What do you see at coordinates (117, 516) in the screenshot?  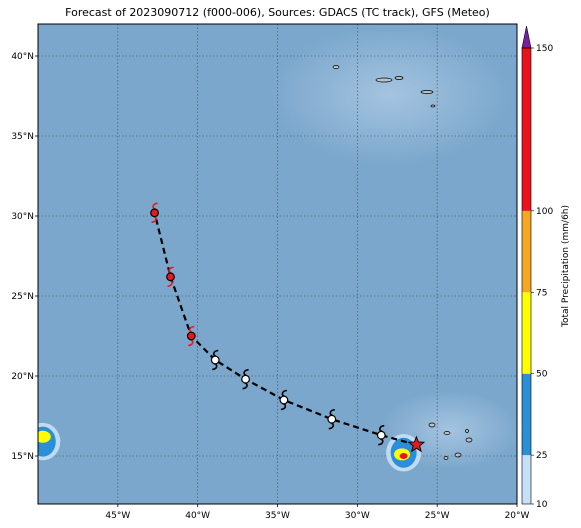 I see `lon-tick-label: 45°W` at bounding box center [117, 516].